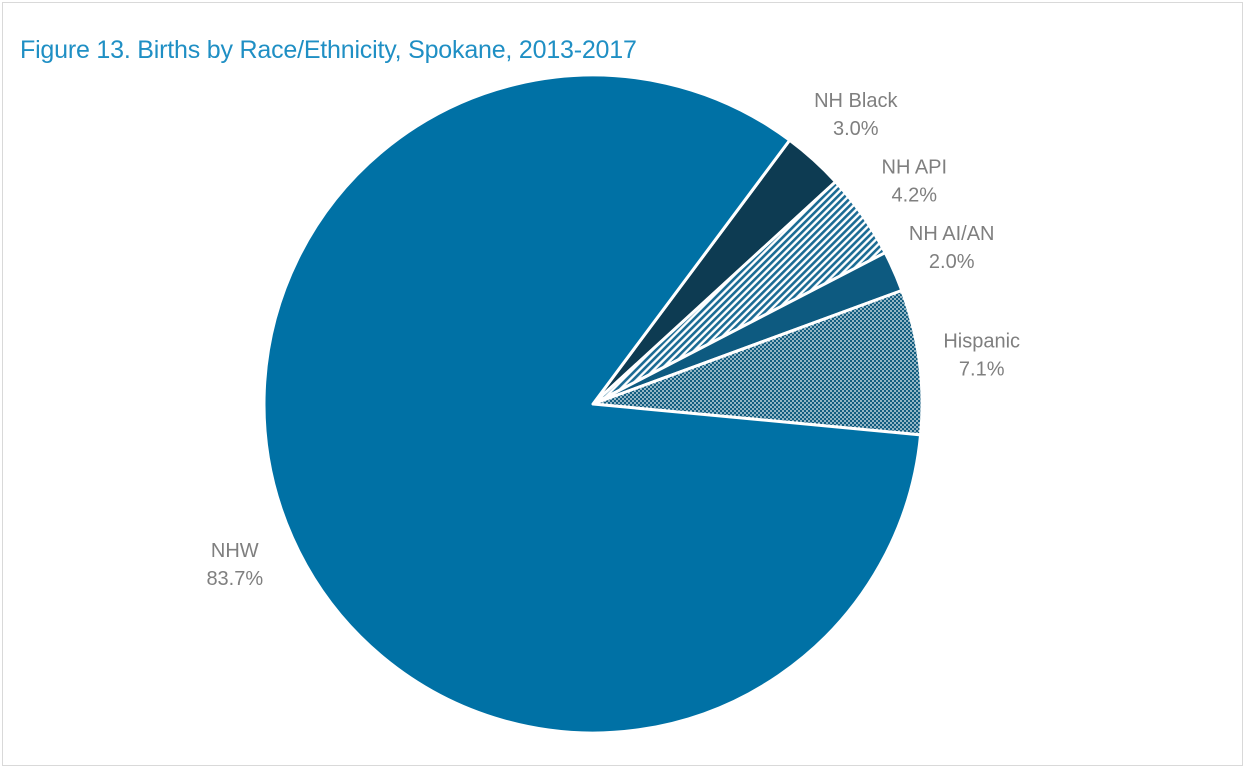 Image resolution: width=1247 pixels, height=770 pixels. Describe the element at coordinates (915, 168) in the screenshot. I see `slice-label-nh-api: NH API` at that location.